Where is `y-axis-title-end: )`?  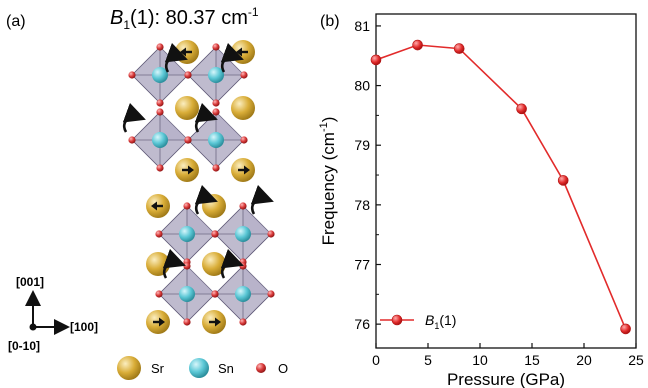 y-axis-title-end: ) is located at coordinates (328, 120).